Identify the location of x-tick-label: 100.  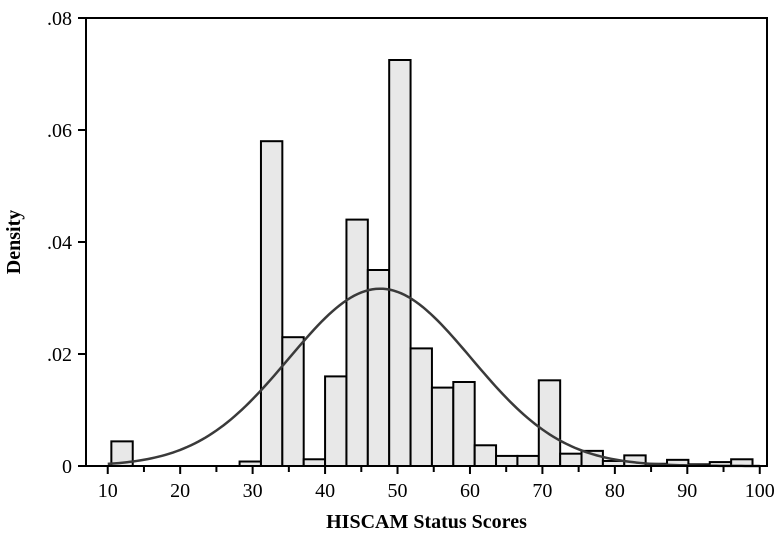
(760, 491).